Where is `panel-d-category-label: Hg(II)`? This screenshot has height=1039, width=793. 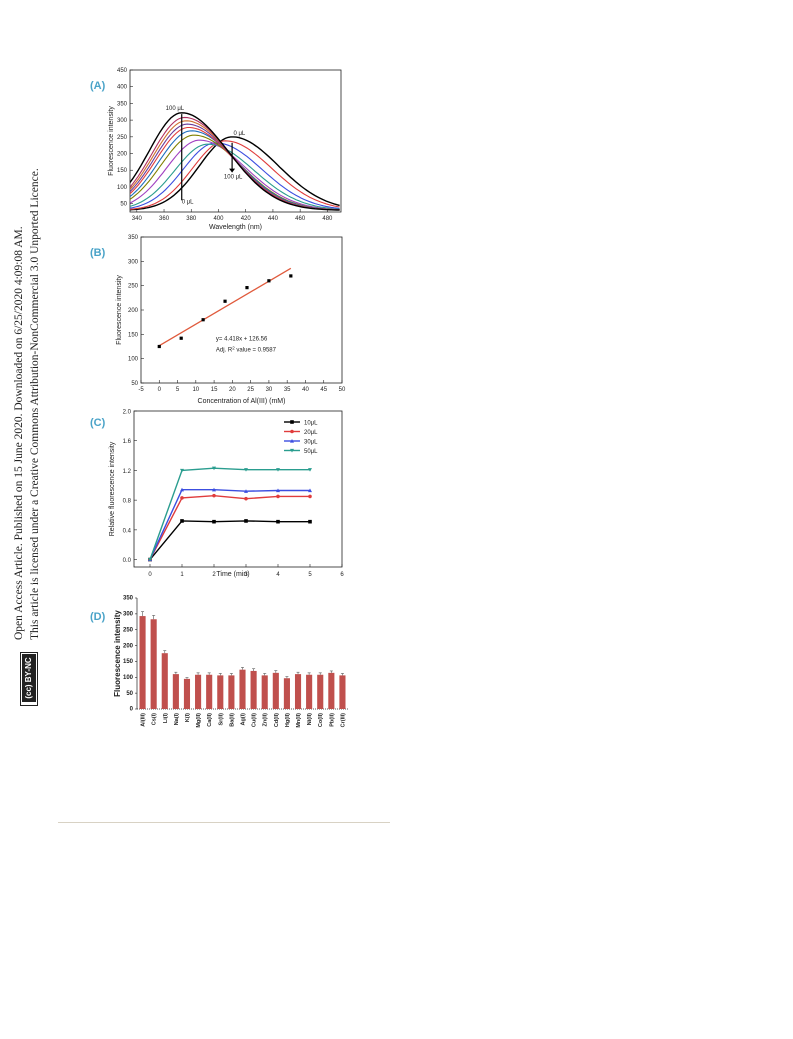
panel-d-category-label: Hg(II) is located at coordinates (288, 720).